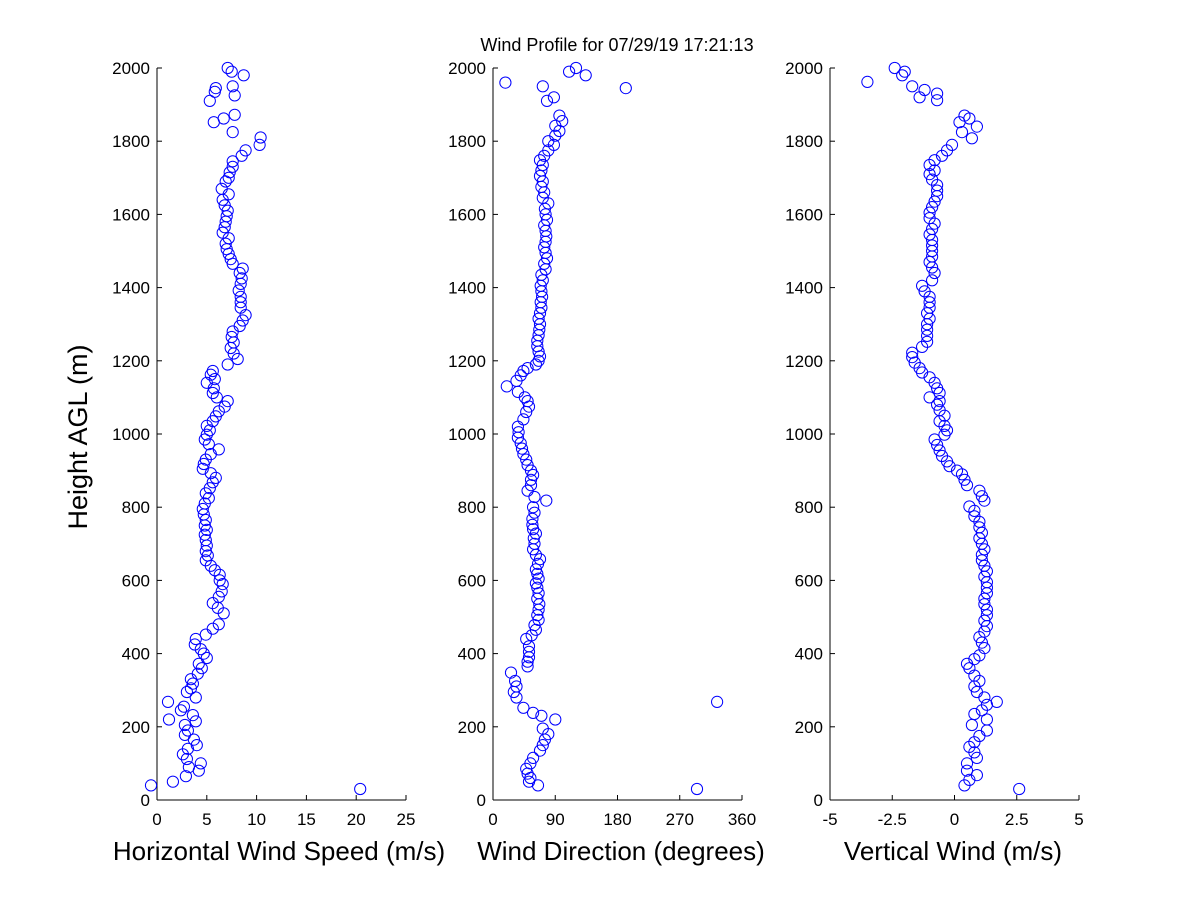 The image size is (1200, 900). What do you see at coordinates (472, 507) in the screenshot?
I see `y-tick-label: 800` at bounding box center [472, 507].